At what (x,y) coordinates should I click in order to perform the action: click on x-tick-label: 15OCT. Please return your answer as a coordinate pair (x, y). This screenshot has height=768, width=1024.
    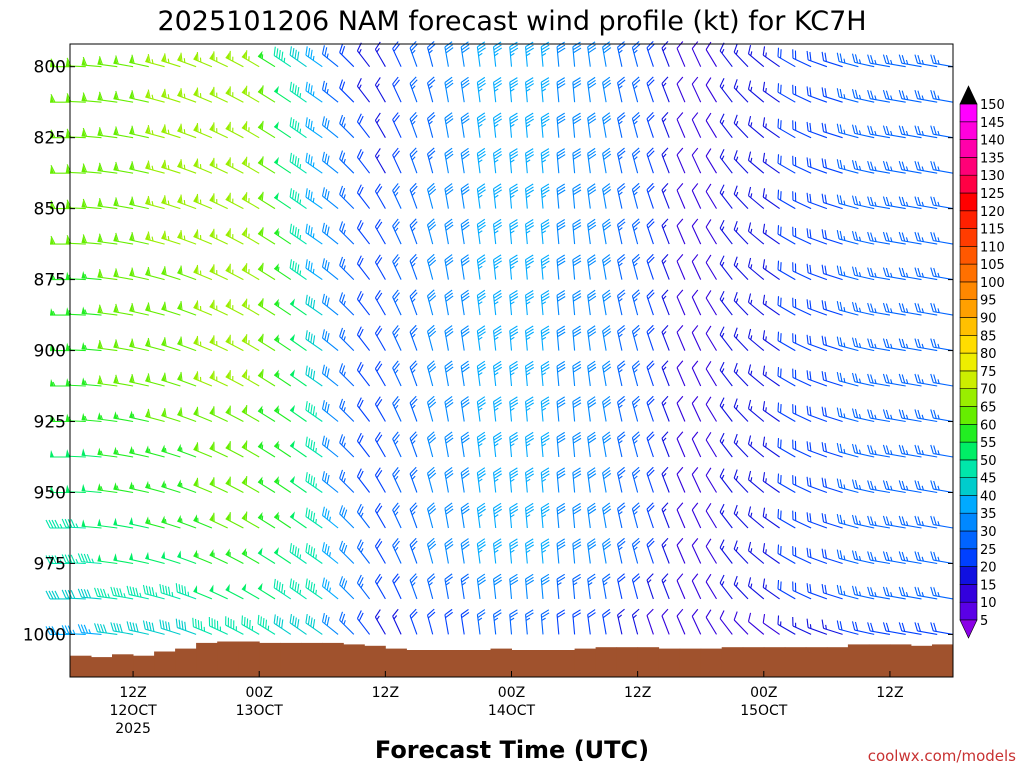
    Looking at the image, I should click on (764, 711).